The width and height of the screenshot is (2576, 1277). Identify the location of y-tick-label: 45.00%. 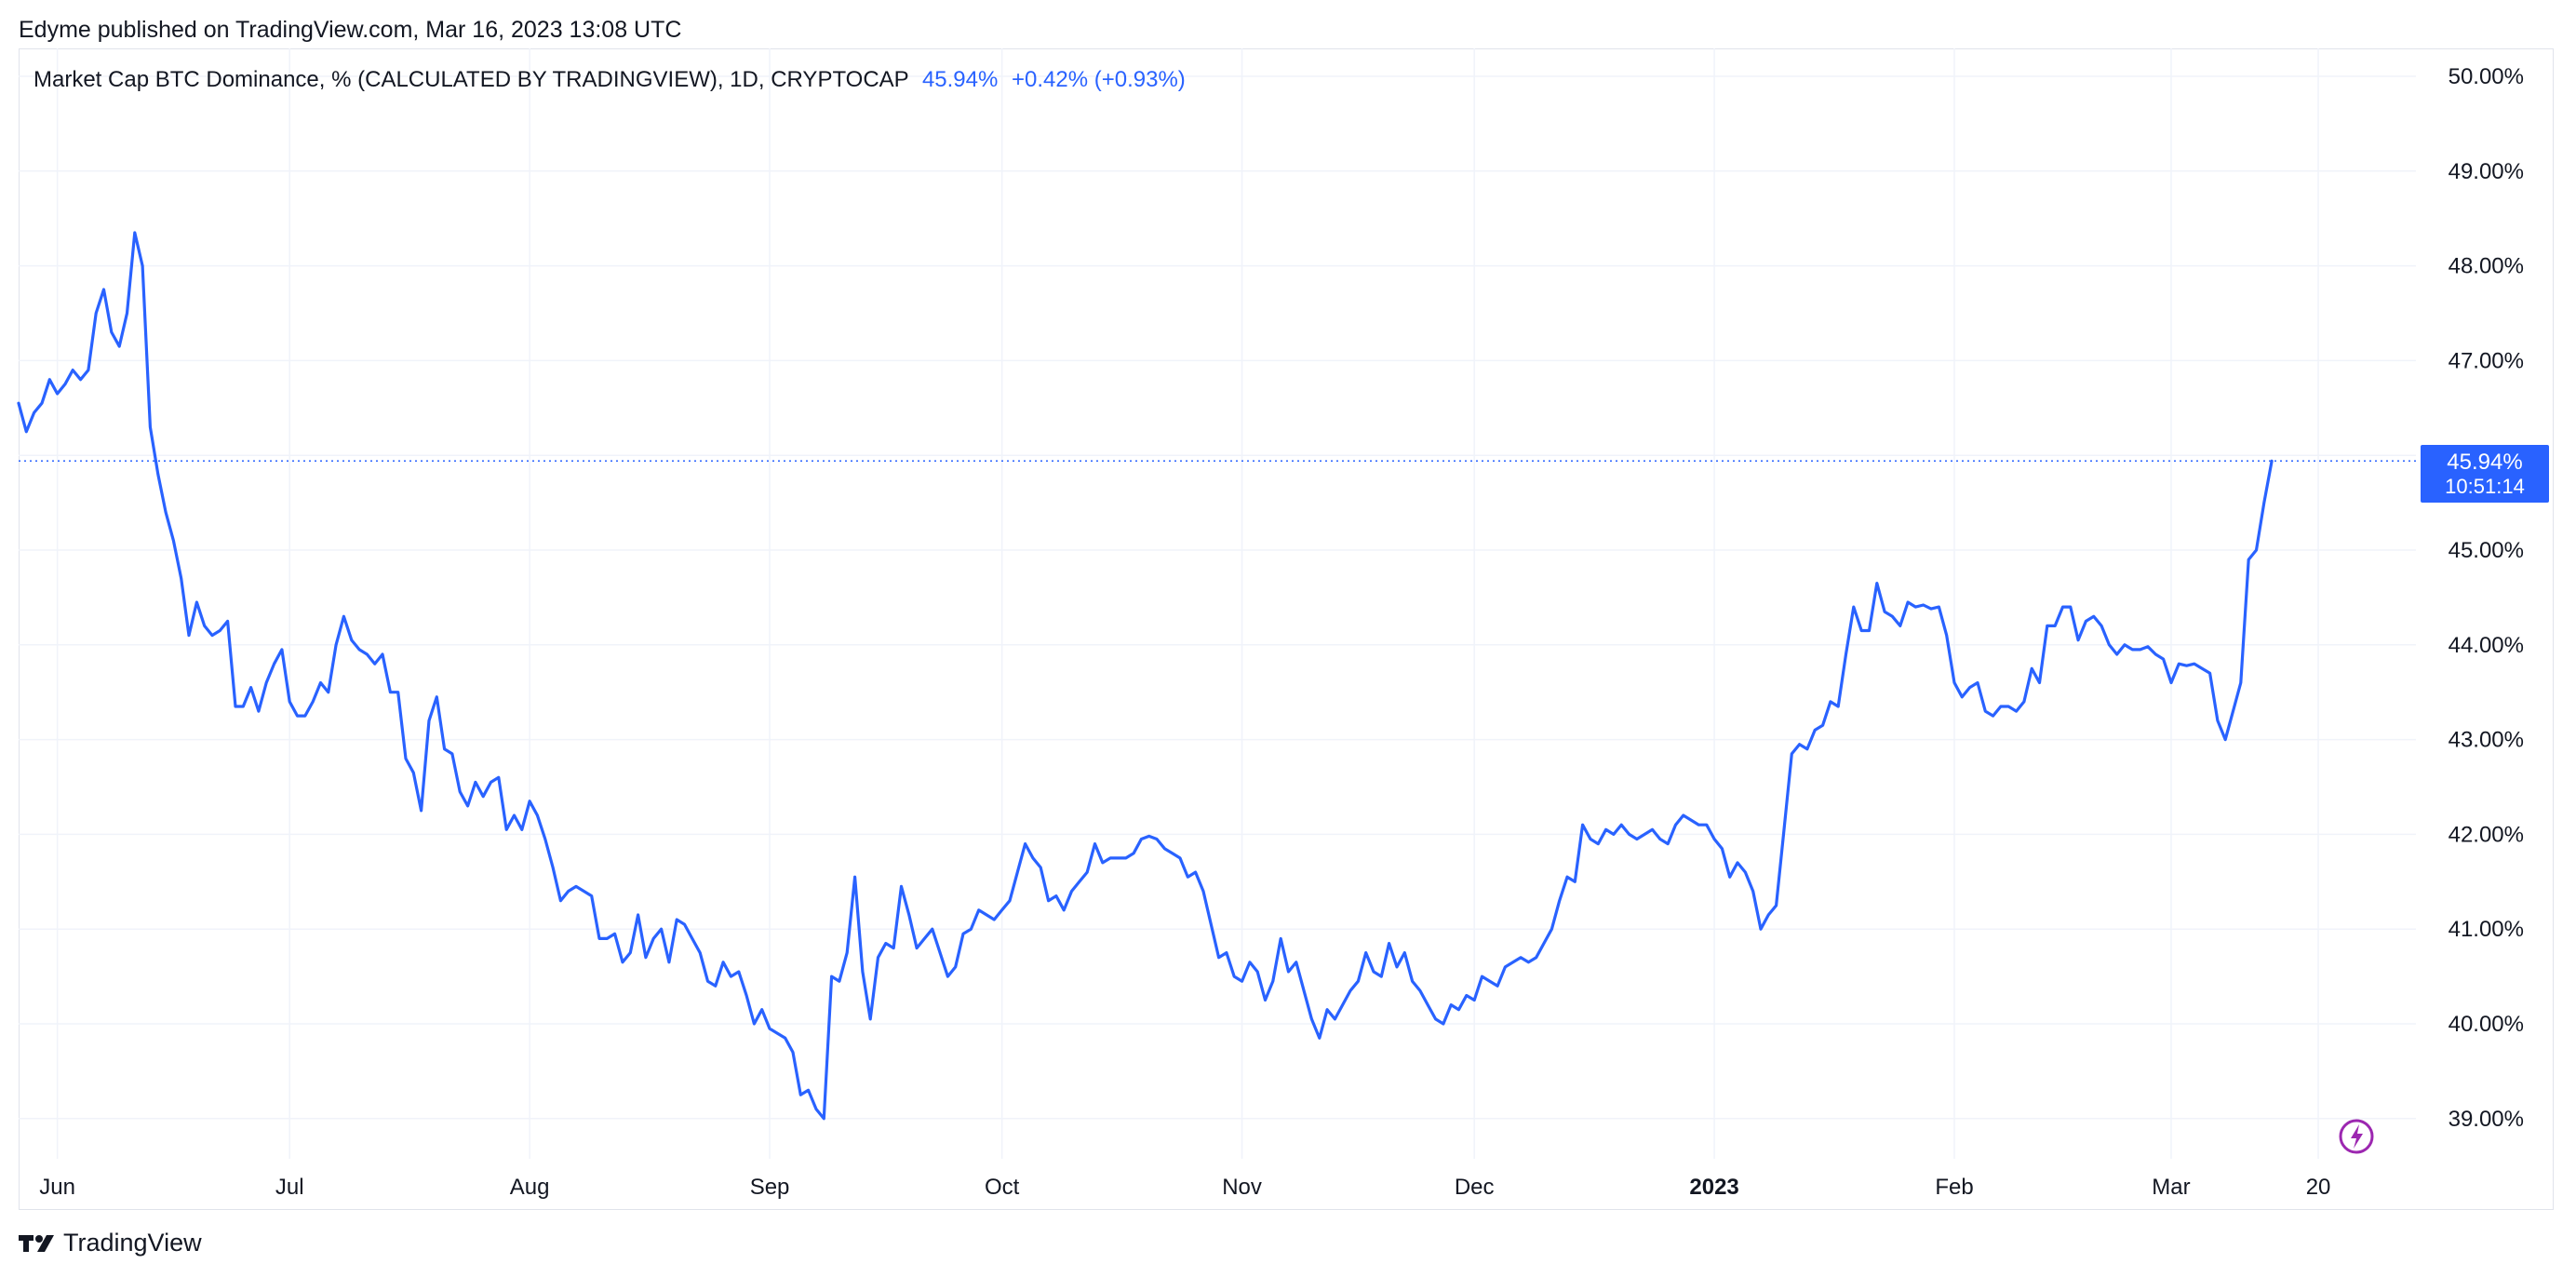
(2486, 550).